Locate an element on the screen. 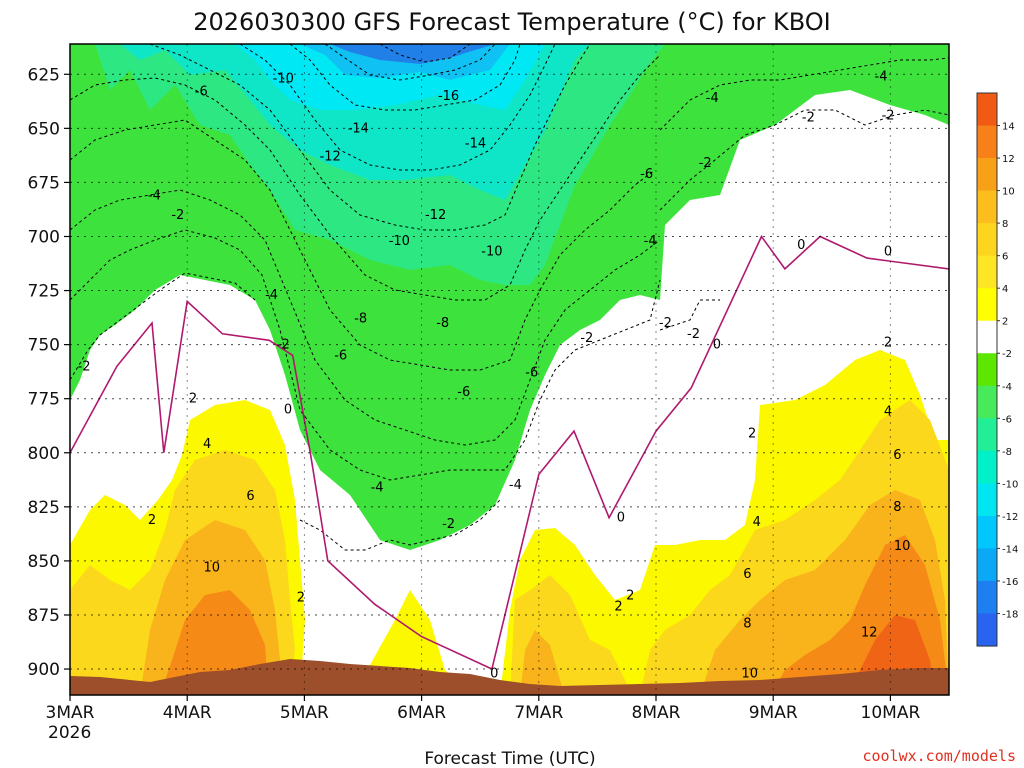 This screenshot has height=768, width=1024. x-axis-year: 2026 is located at coordinates (69, 733).